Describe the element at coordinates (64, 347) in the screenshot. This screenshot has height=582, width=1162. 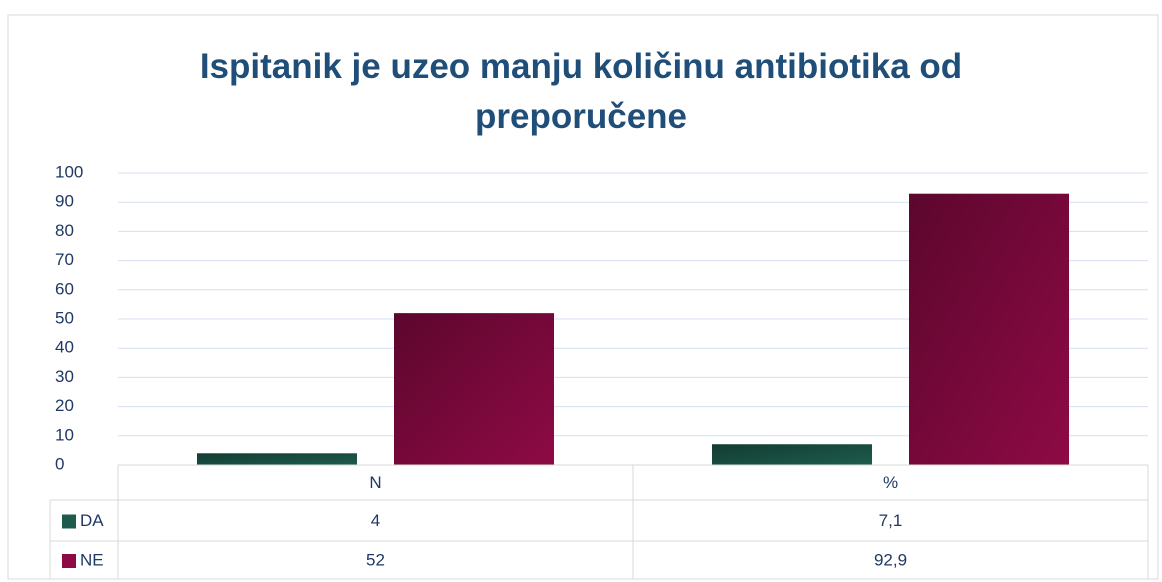
I see `y-tick-label: 40` at that location.